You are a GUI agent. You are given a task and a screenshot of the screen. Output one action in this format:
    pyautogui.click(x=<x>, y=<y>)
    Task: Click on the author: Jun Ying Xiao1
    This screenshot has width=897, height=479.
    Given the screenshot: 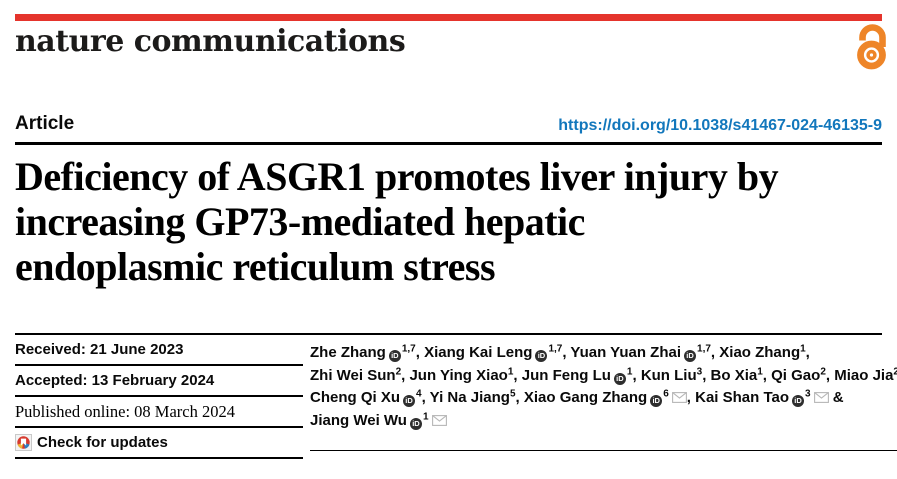 What is the action you would take?
    pyautogui.click(x=461, y=375)
    